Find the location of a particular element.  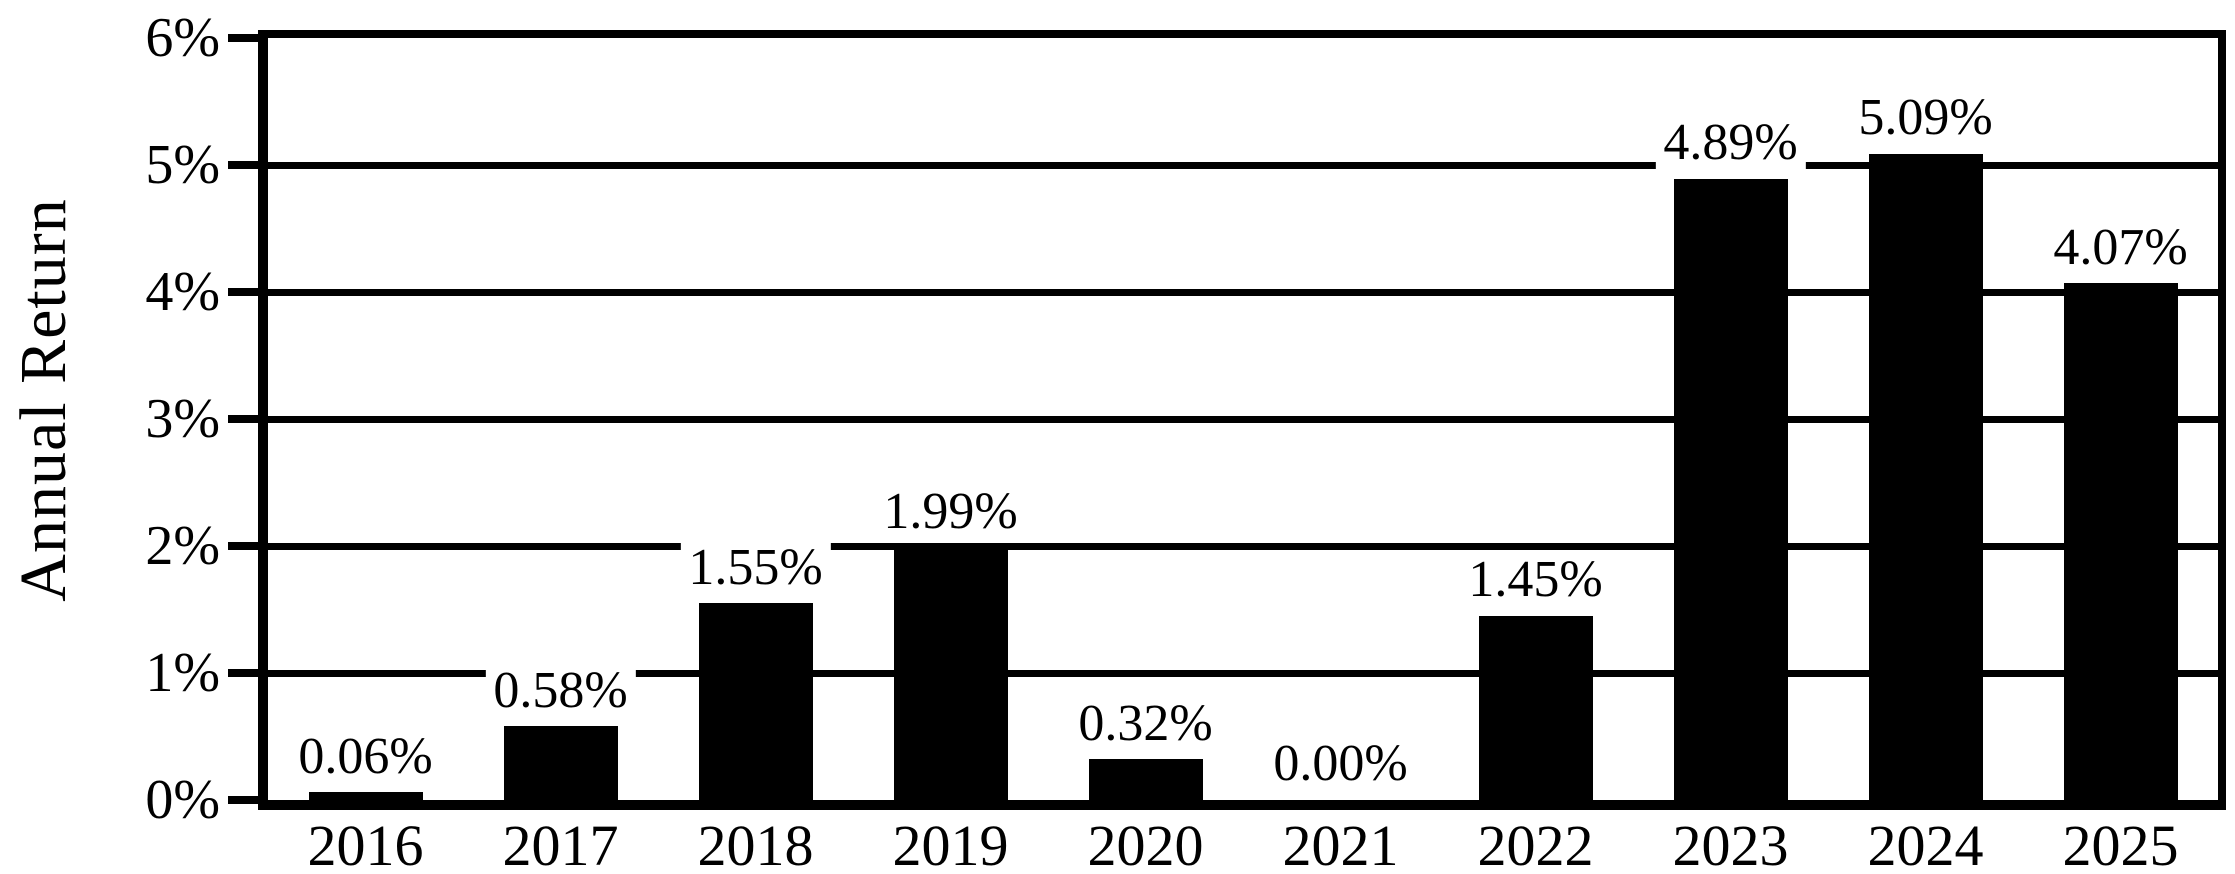

y-tick-label: 5% is located at coordinates (182, 165).